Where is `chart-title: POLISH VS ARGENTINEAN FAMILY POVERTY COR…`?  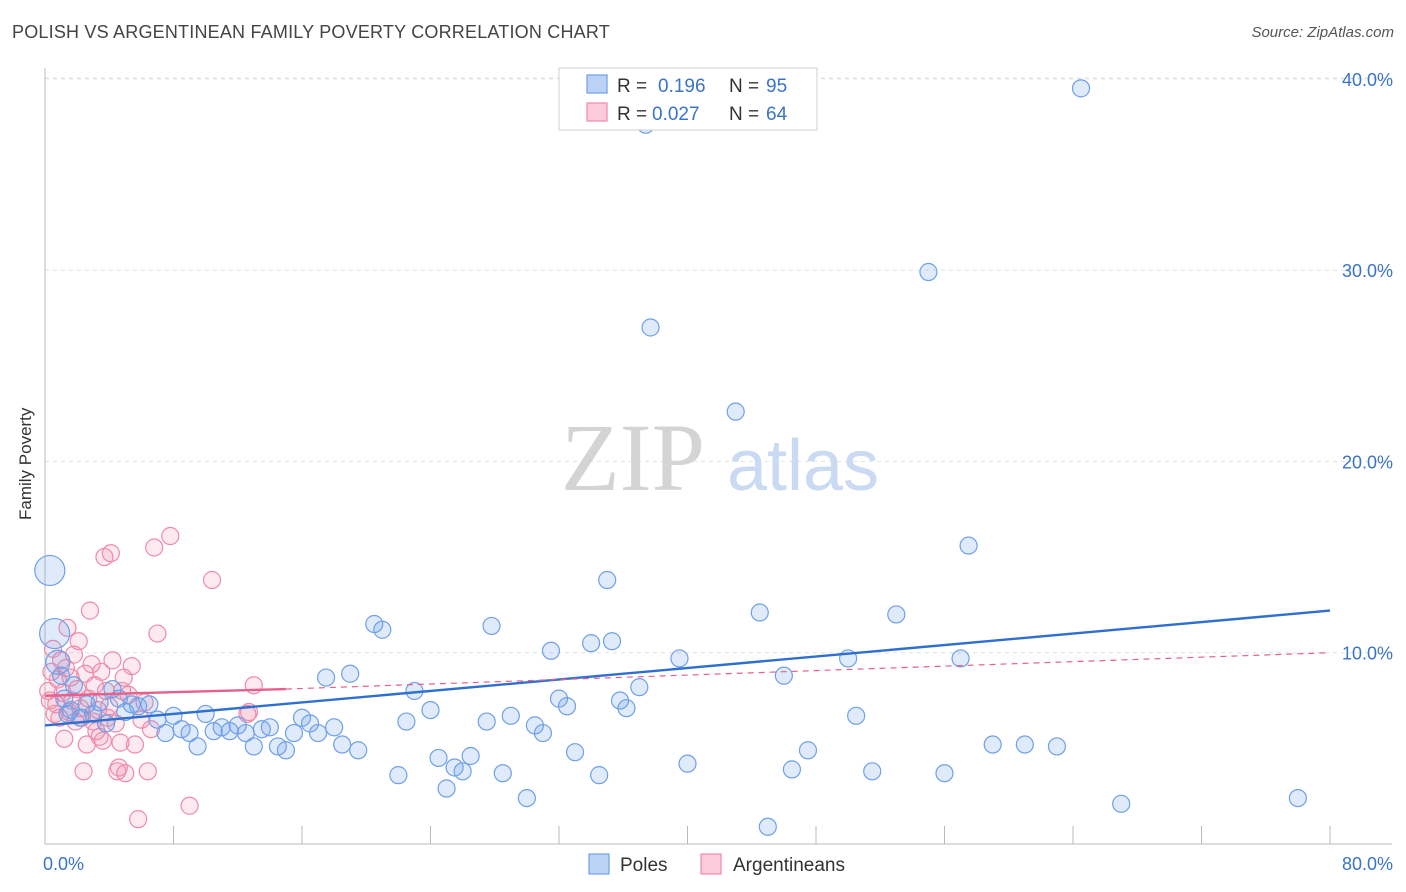 chart-title: POLISH VS ARGENTINEAN FAMILY POVERTY COR… is located at coordinates (311, 32).